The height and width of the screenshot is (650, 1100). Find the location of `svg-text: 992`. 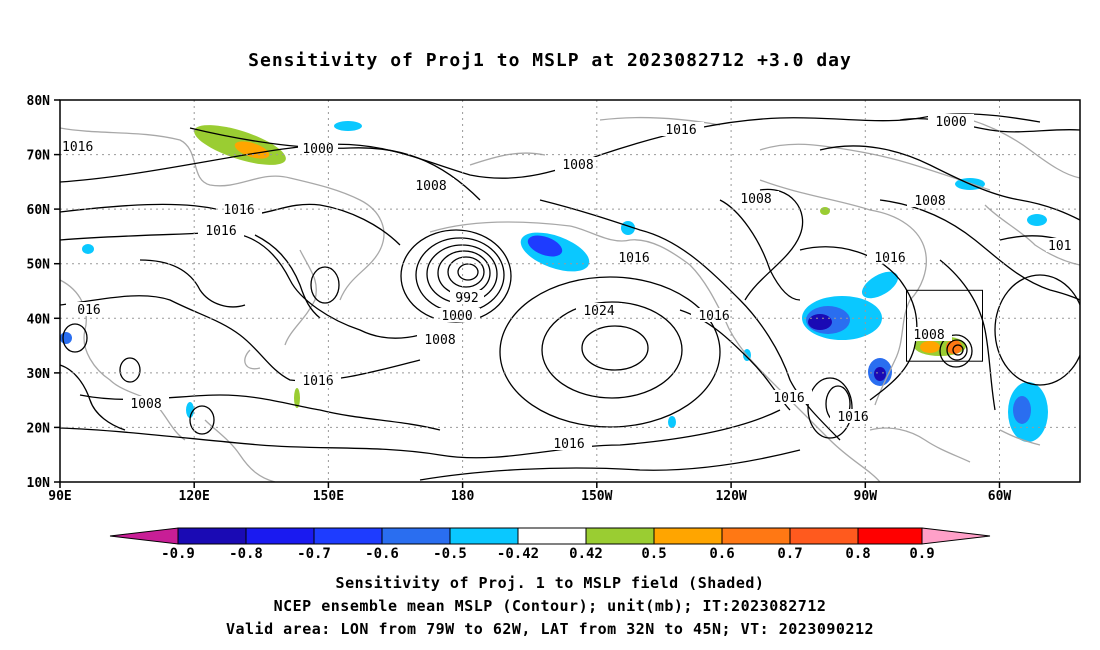

svg-text: 992 is located at coordinates (466, 298).